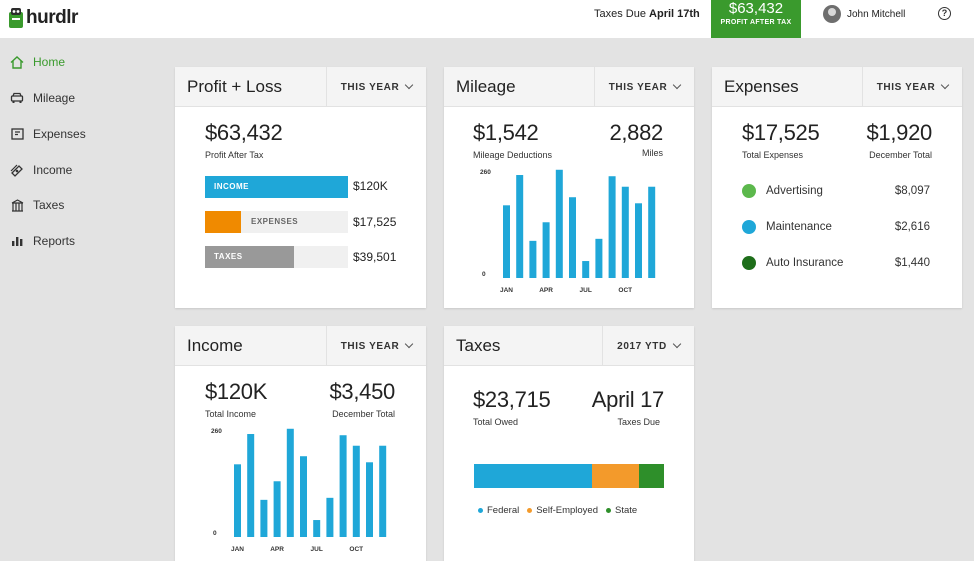  What do you see at coordinates (652, 153) in the screenshot?
I see `miles-label: Miles` at bounding box center [652, 153].